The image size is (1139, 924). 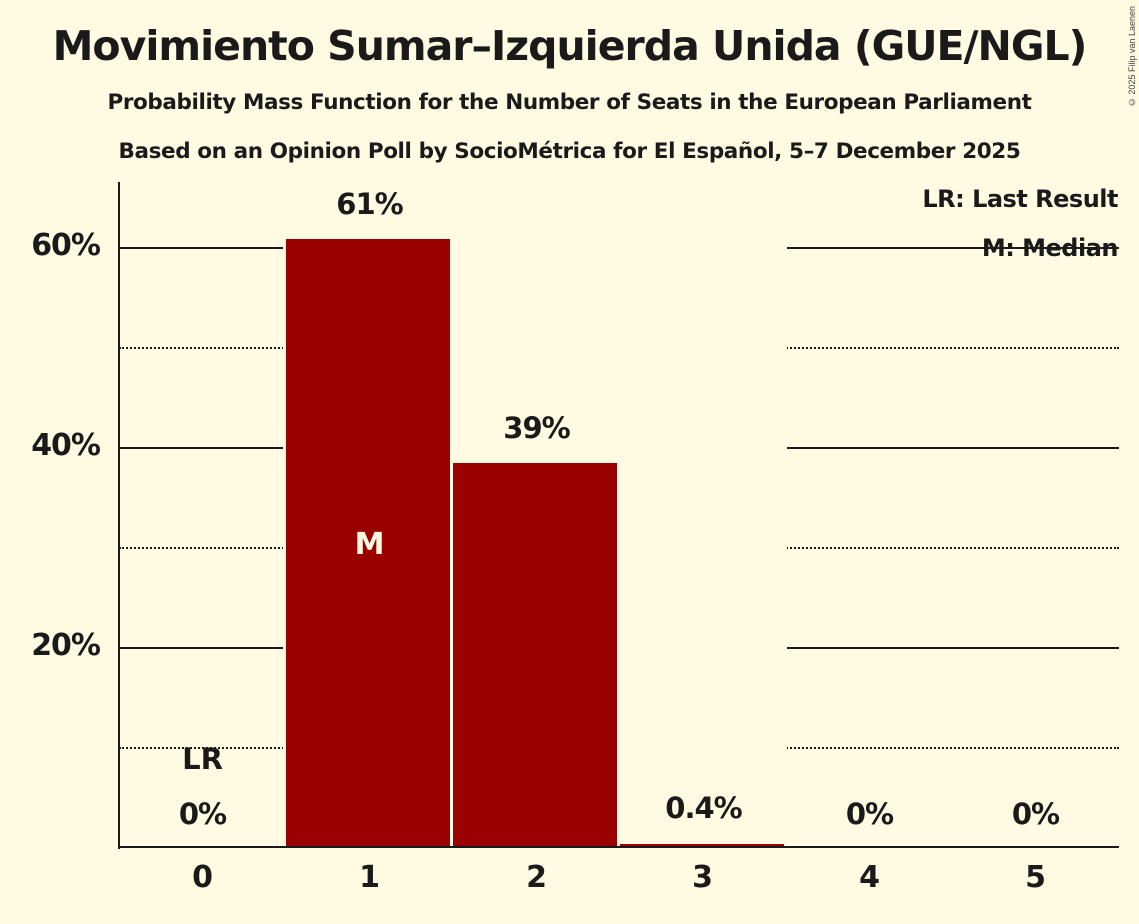 I want to click on x-tick-5: 5, so click(x=1035, y=877).